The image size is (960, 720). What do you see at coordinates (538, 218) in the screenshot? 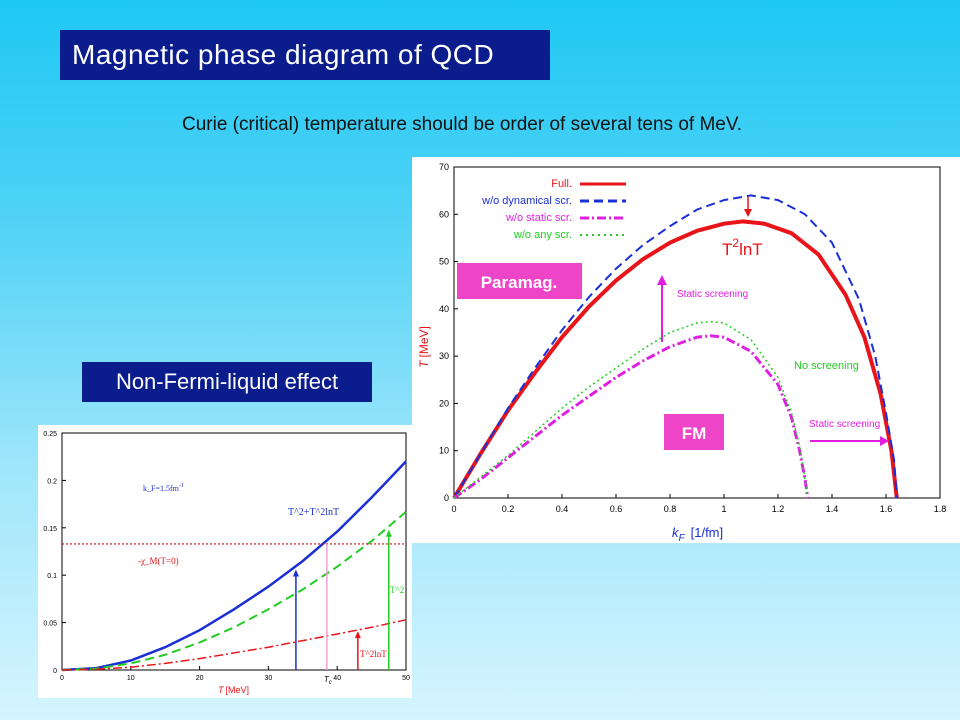
I see `legend-entry-static: w/o static scr.` at bounding box center [538, 218].